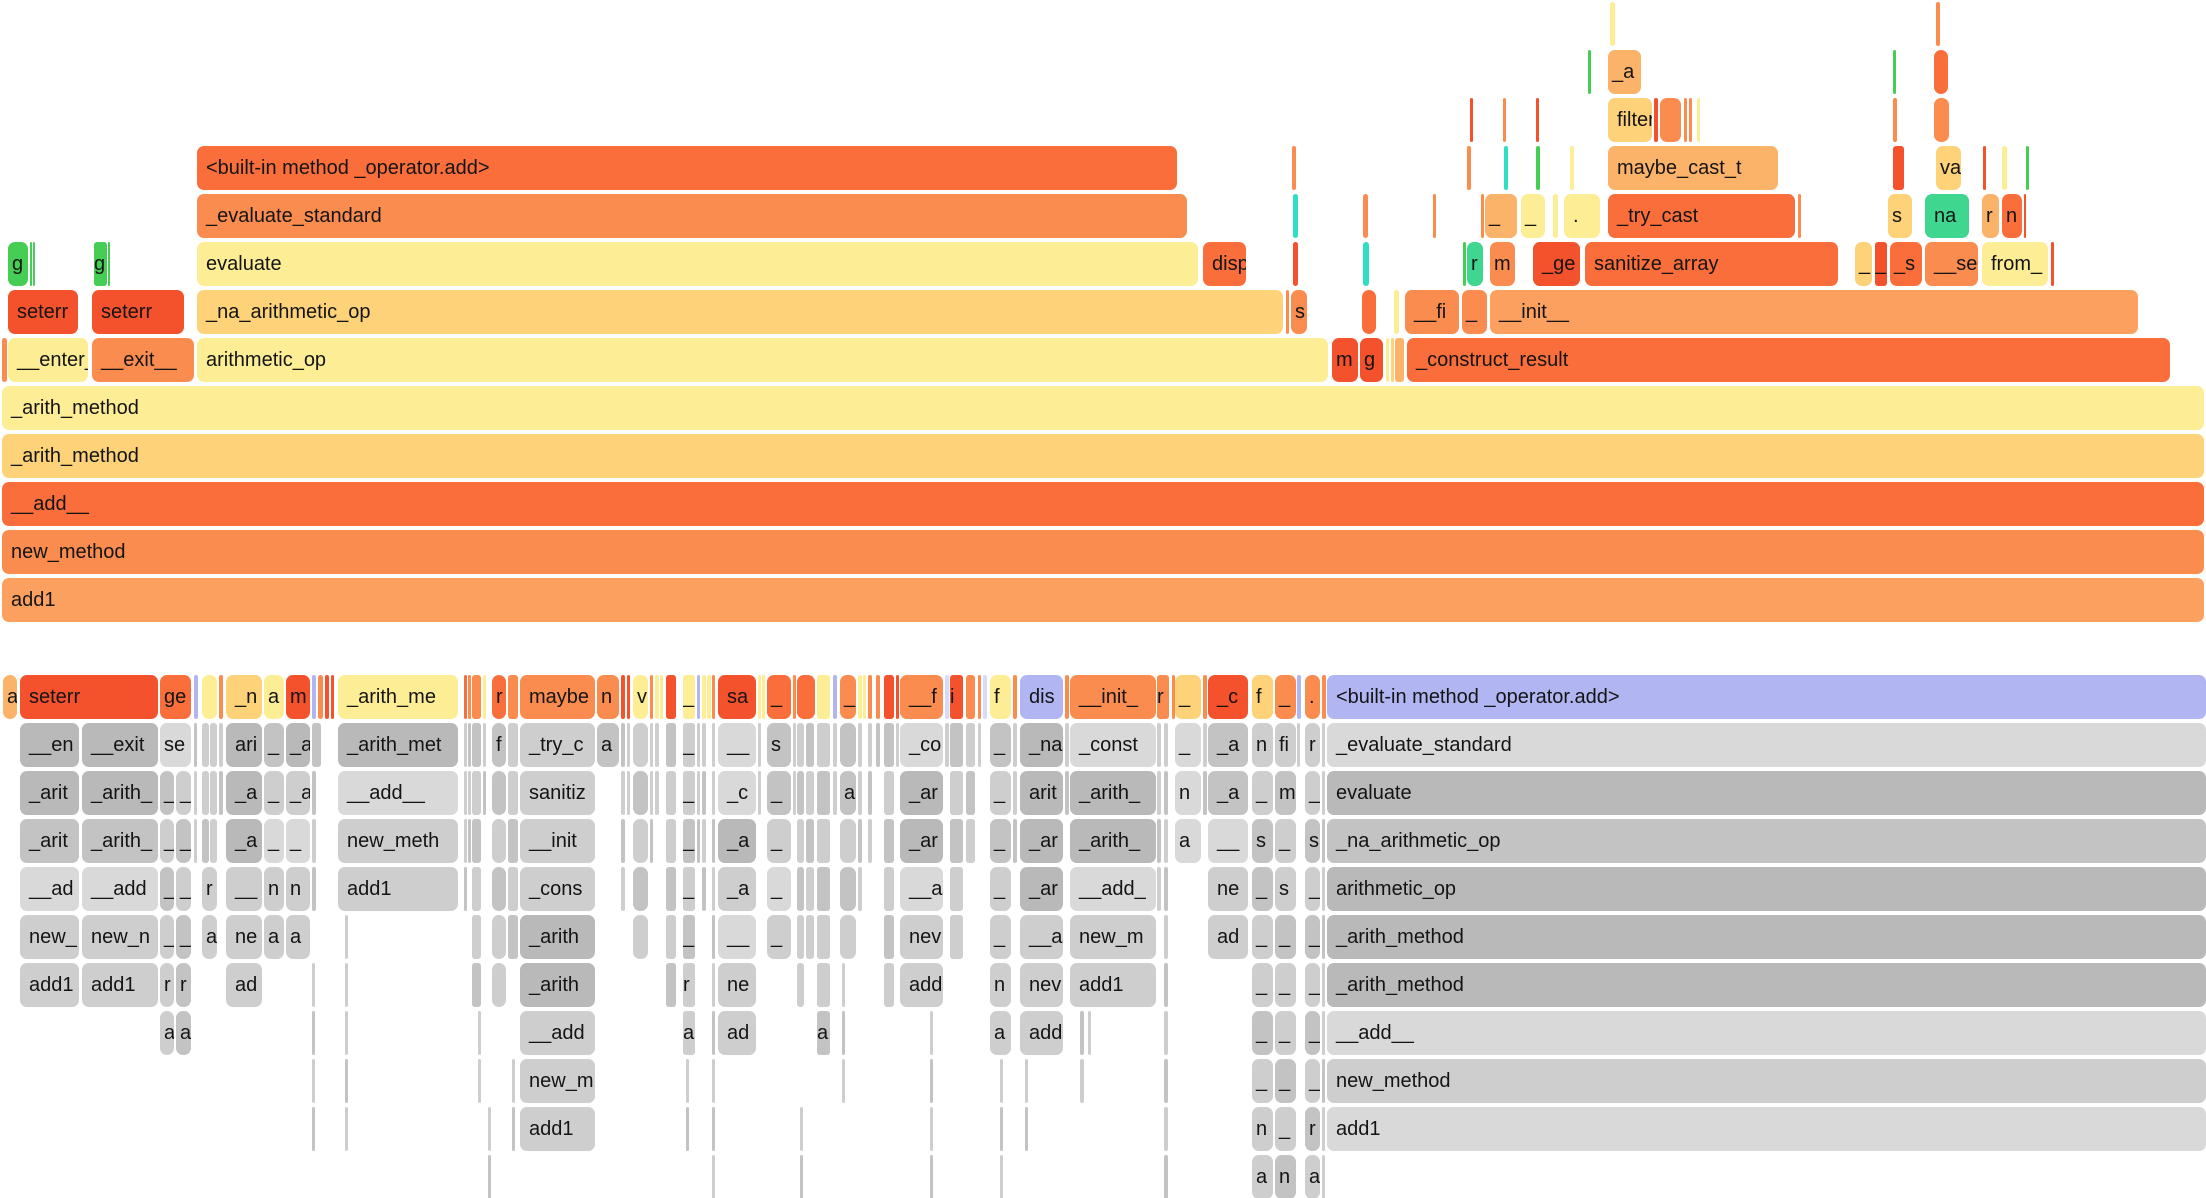 The image size is (2206, 1198). Describe the element at coordinates (1502, 264) in the screenshot. I see `flame-frame: m` at that location.